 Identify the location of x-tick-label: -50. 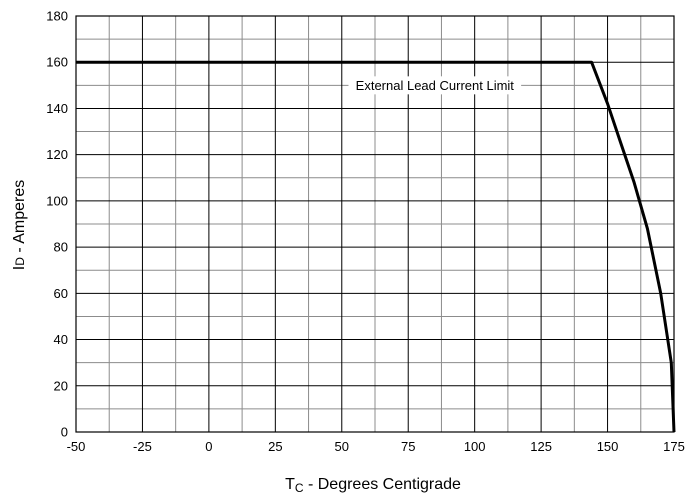
(76, 446).